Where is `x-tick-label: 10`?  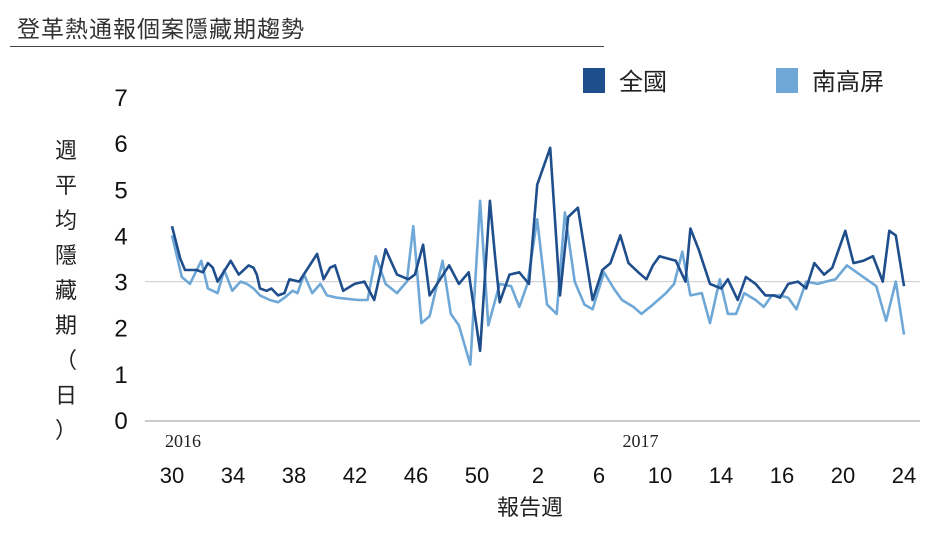 x-tick-label: 10 is located at coordinates (660, 475).